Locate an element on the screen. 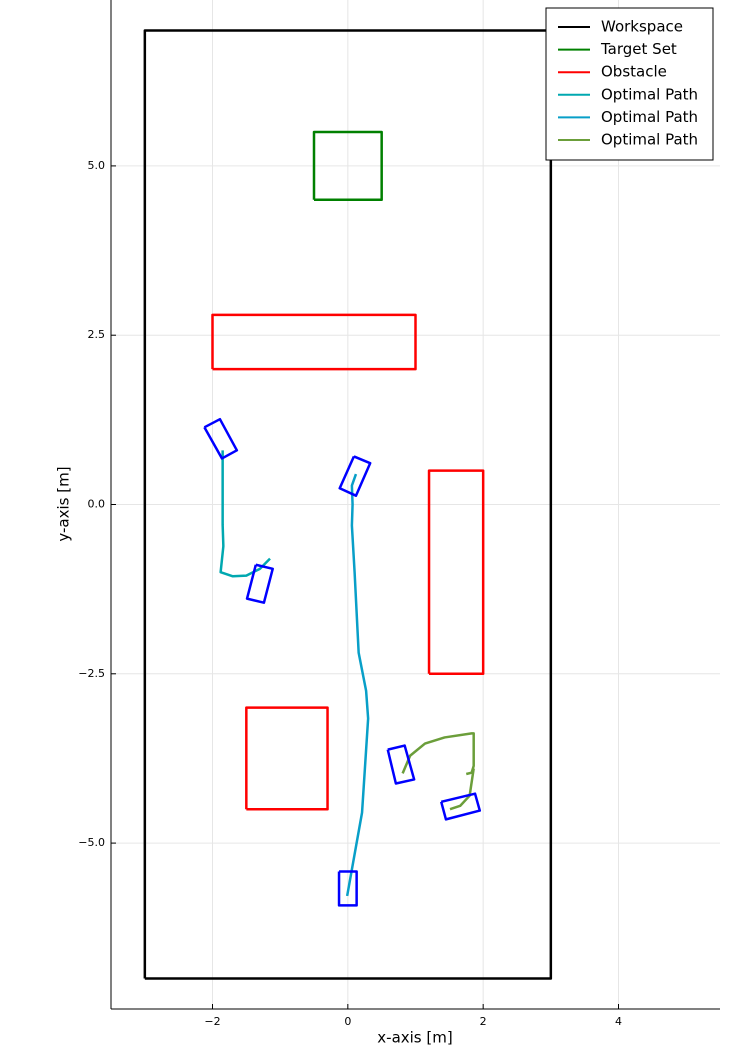 This screenshot has width=750, height=1050. legend-label: Workspace is located at coordinates (642, 27).